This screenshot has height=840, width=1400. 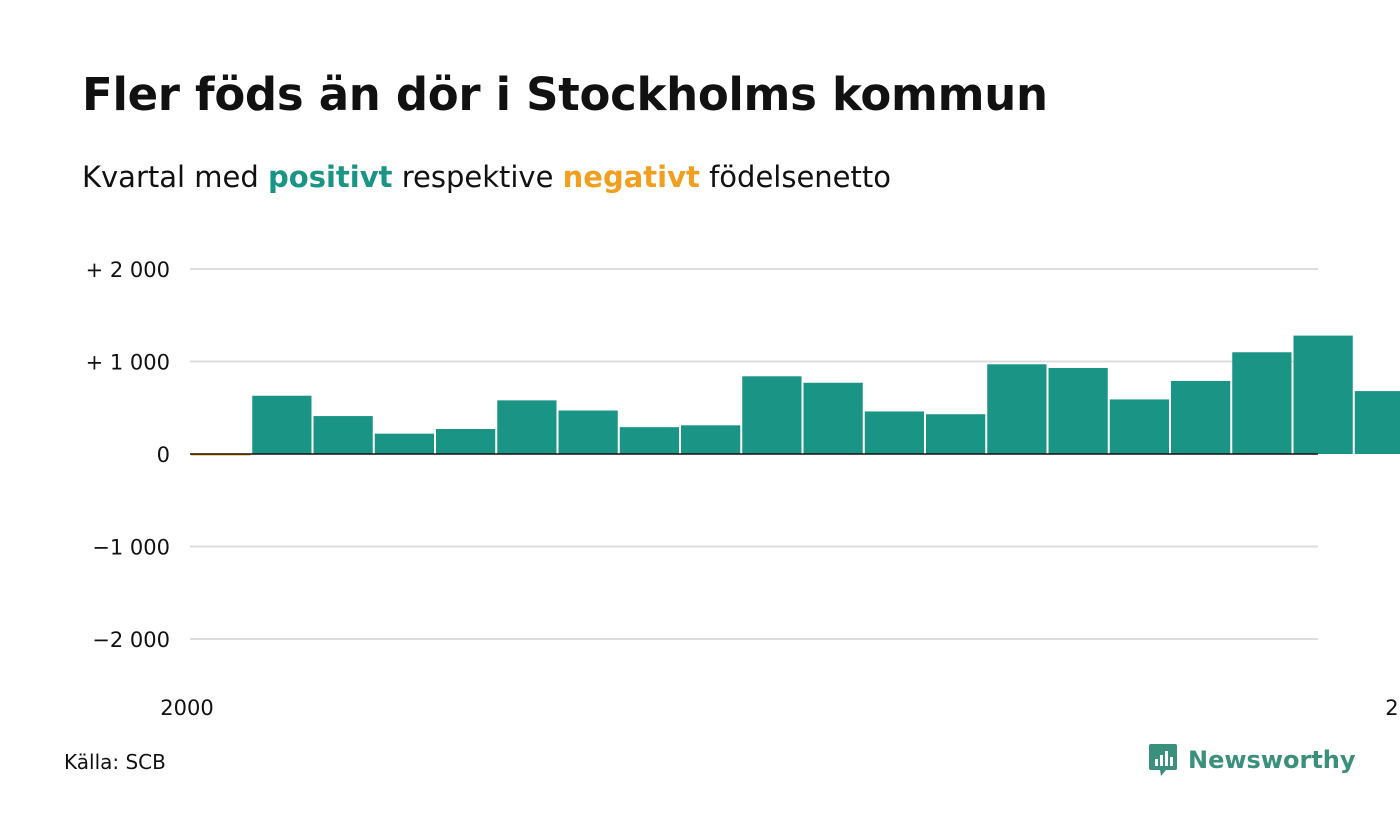 What do you see at coordinates (565, 94) in the screenshot?
I see `chart-title: Fler föds än dör i Stockholms kommun` at bounding box center [565, 94].